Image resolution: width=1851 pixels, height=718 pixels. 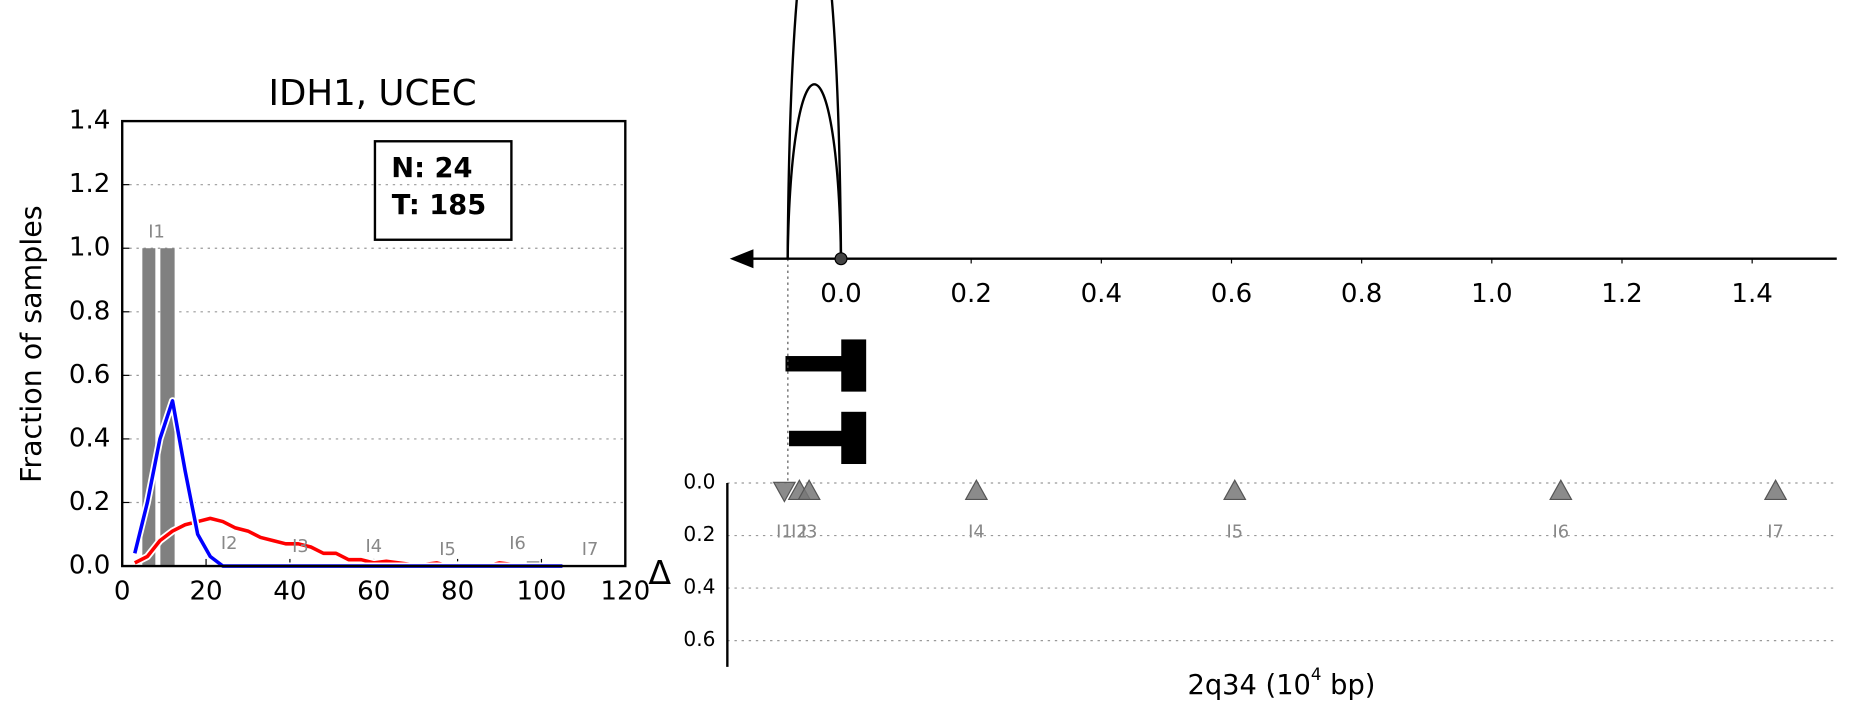 I want to click on point-label: I5, so click(x=1234, y=531).